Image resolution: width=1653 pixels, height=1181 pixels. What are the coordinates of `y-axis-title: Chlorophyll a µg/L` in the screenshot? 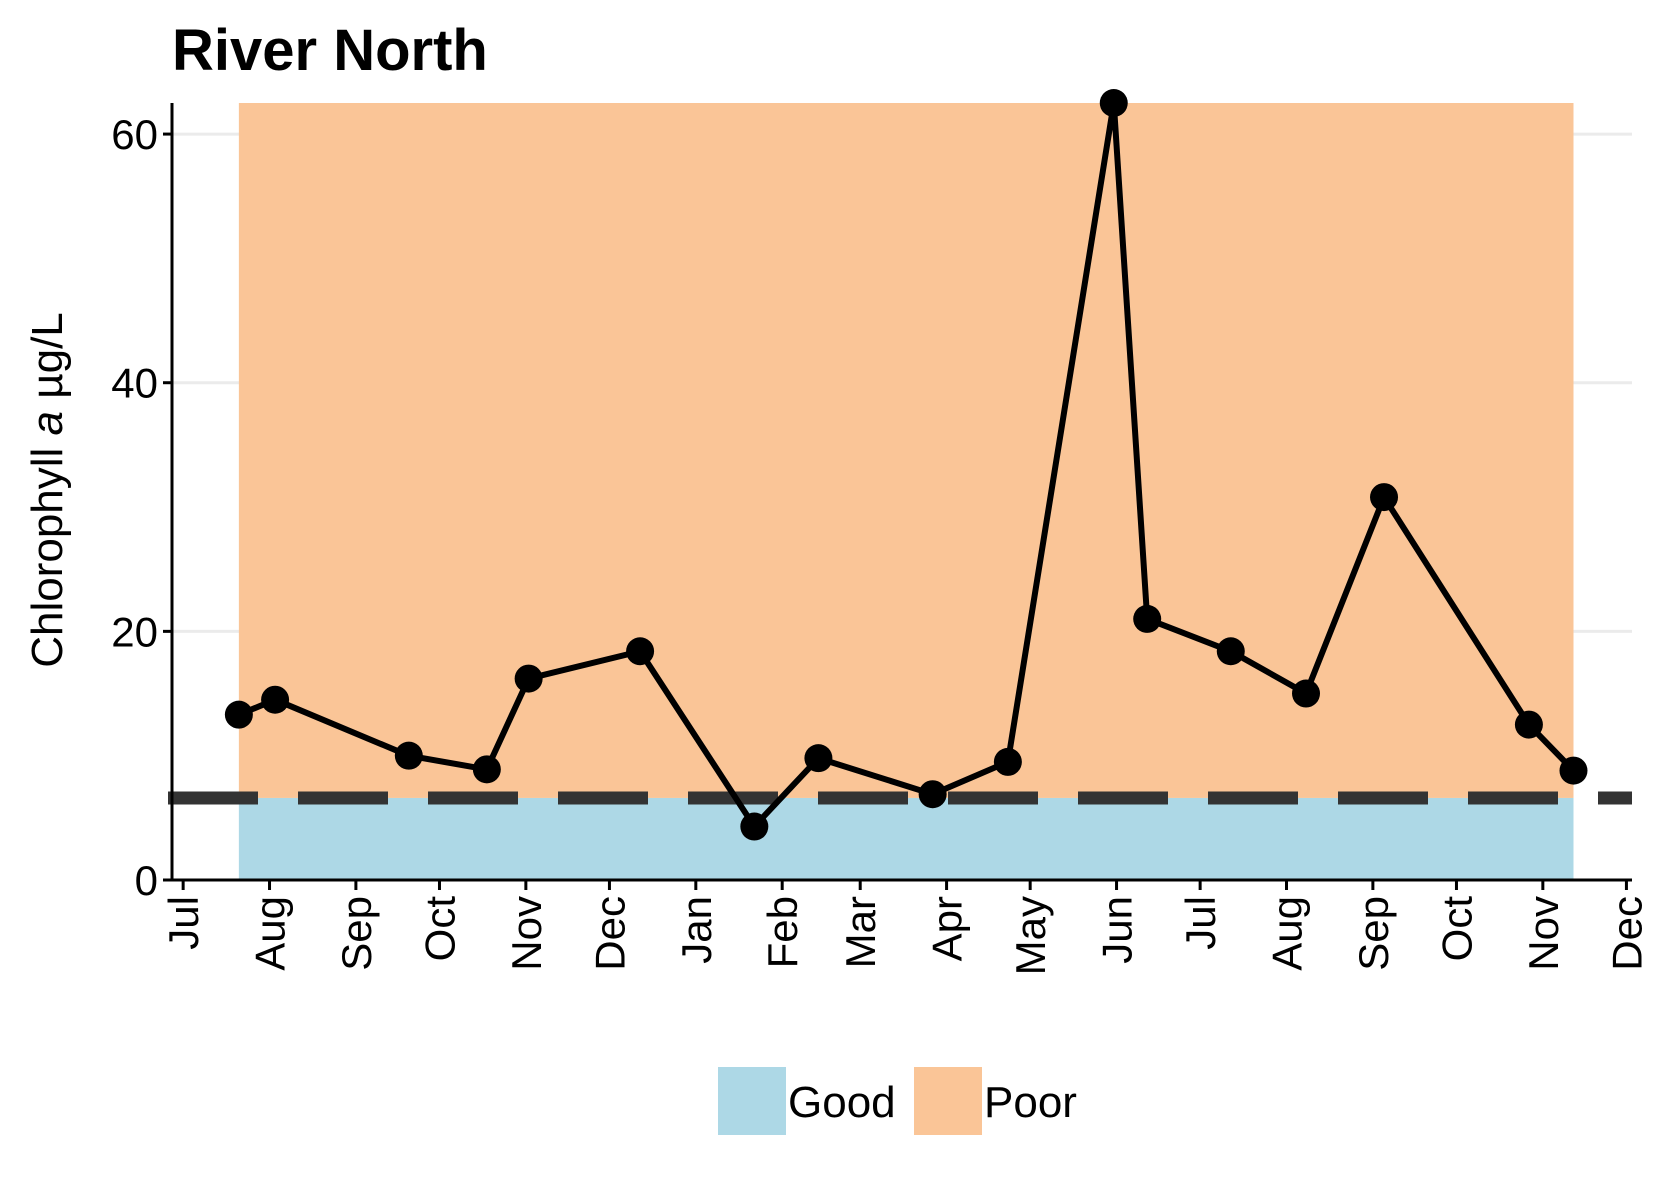 It's located at (47, 490).